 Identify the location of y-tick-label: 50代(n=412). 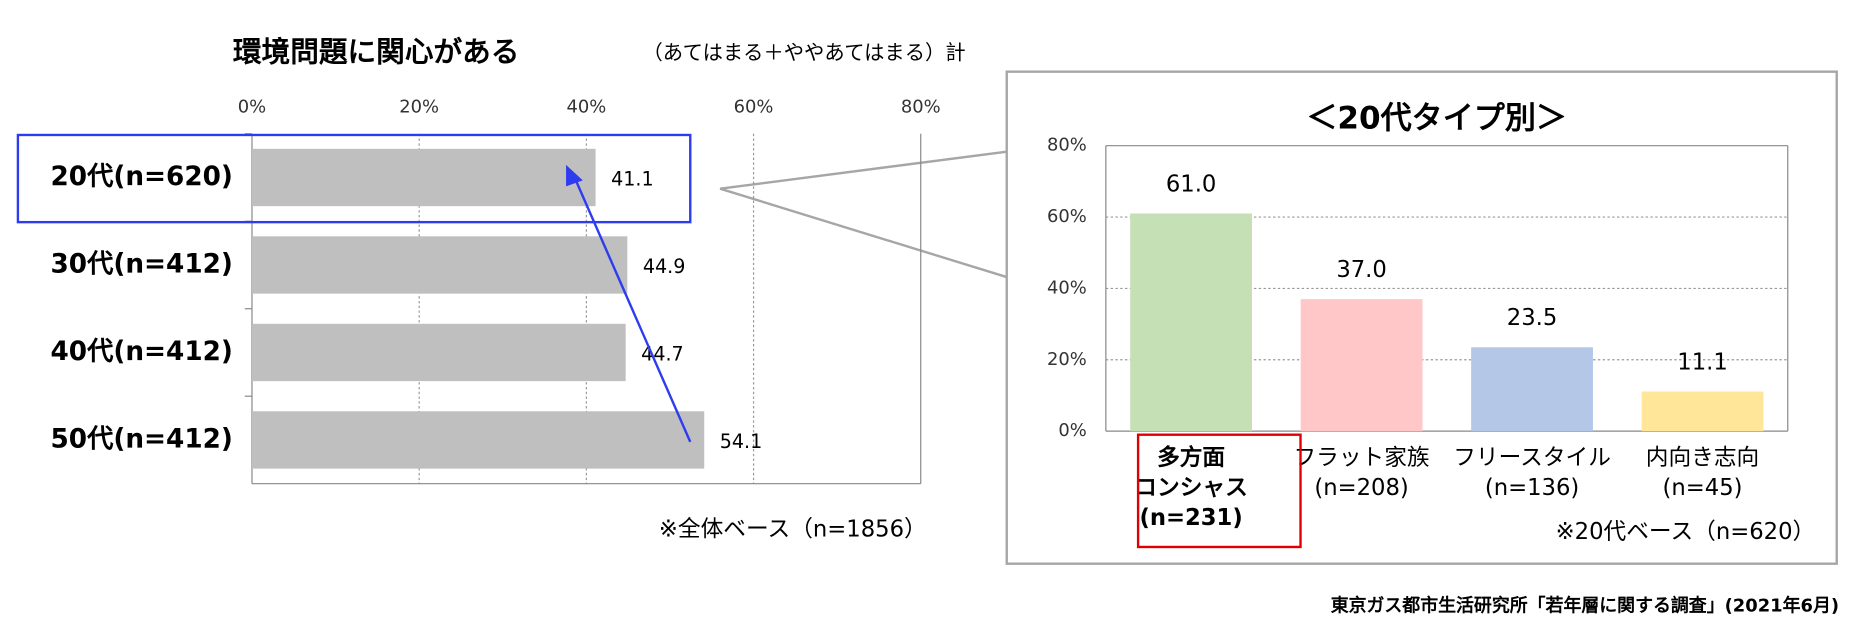
(142, 439).